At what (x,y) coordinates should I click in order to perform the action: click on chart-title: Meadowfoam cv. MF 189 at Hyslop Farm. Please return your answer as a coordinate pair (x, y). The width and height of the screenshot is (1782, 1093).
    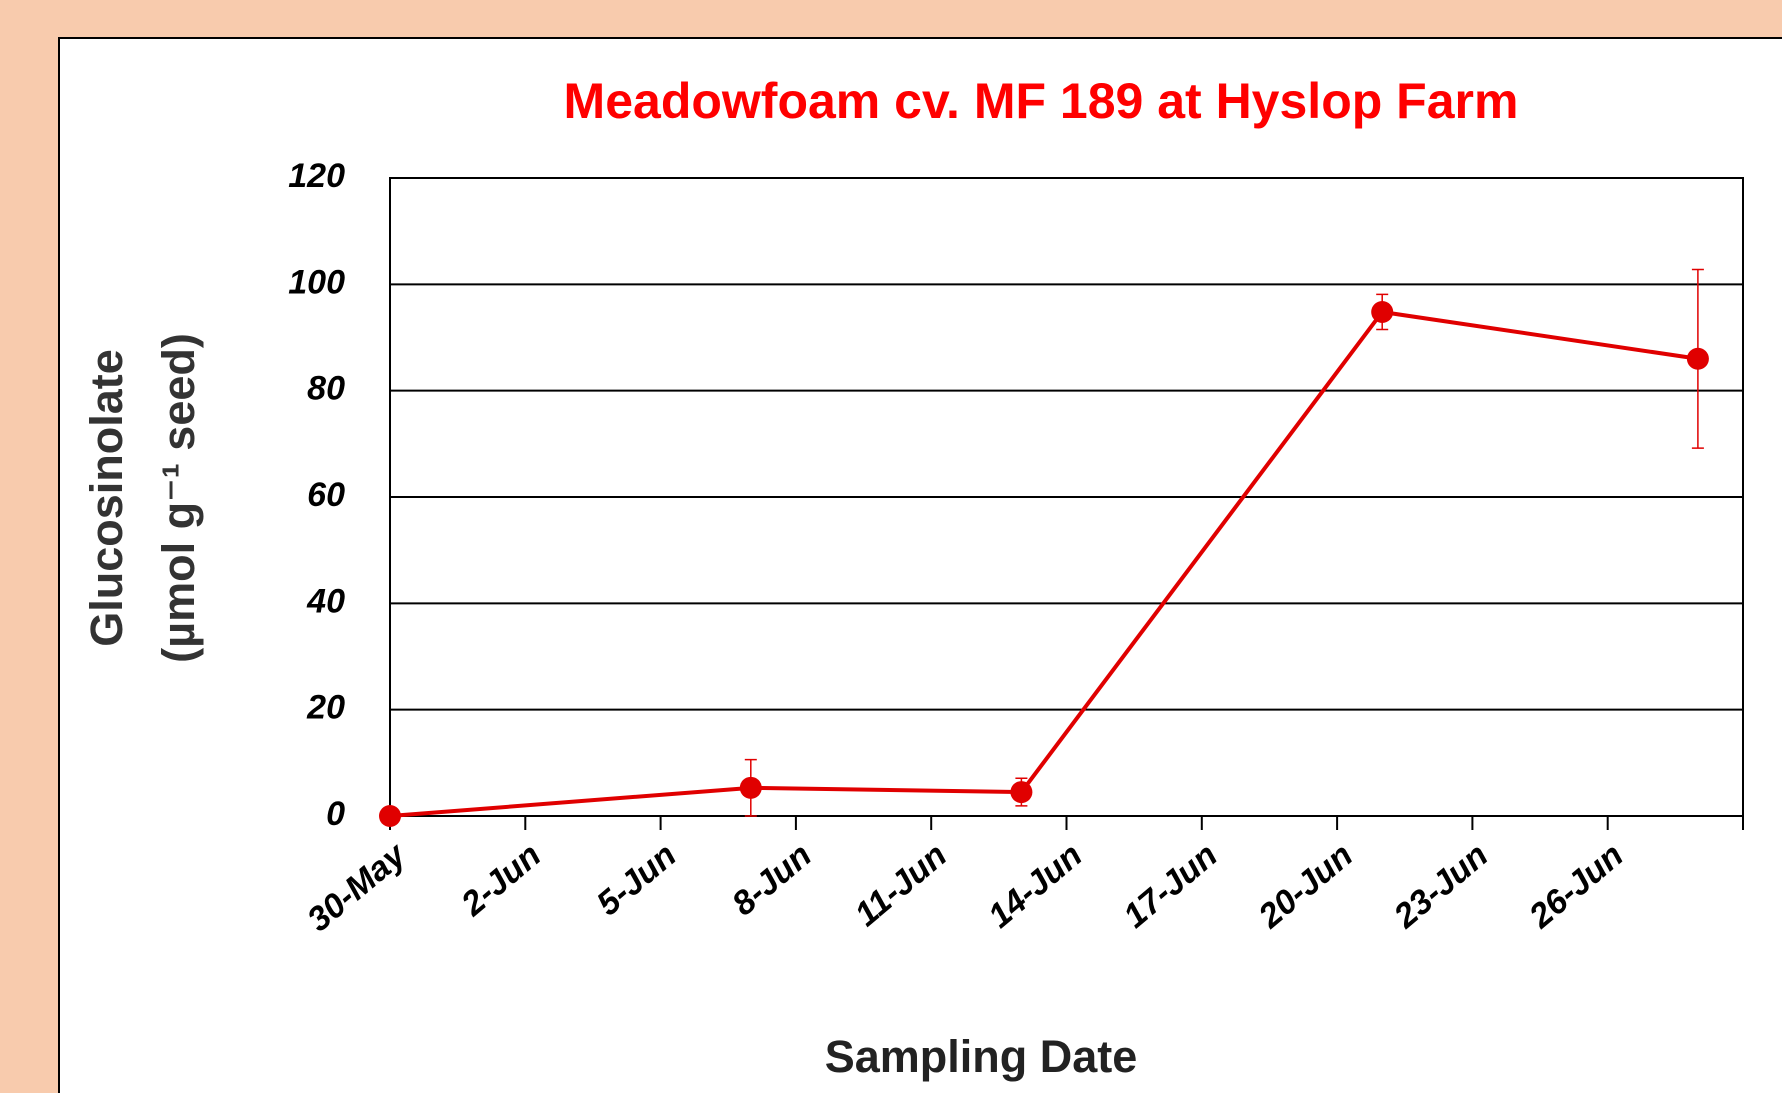
    Looking at the image, I should click on (1041, 101).